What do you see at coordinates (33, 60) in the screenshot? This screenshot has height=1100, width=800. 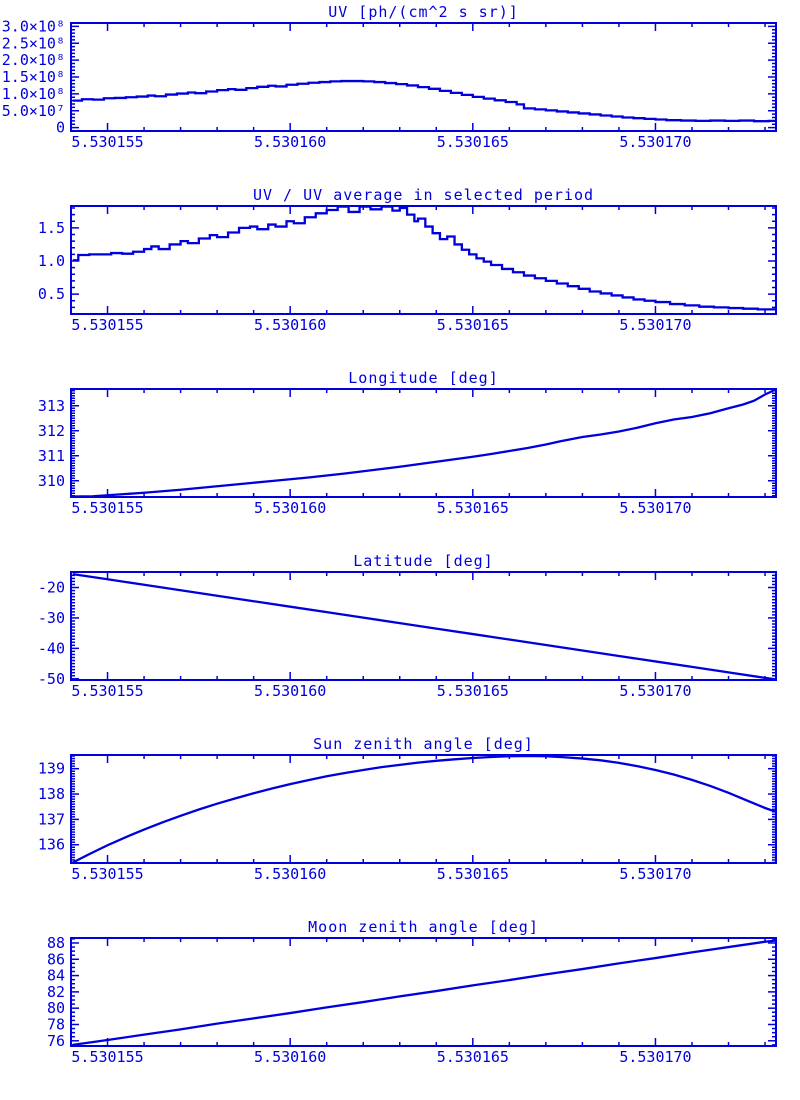 I see `y-tick-label: 2.0×10⁸` at bounding box center [33, 60].